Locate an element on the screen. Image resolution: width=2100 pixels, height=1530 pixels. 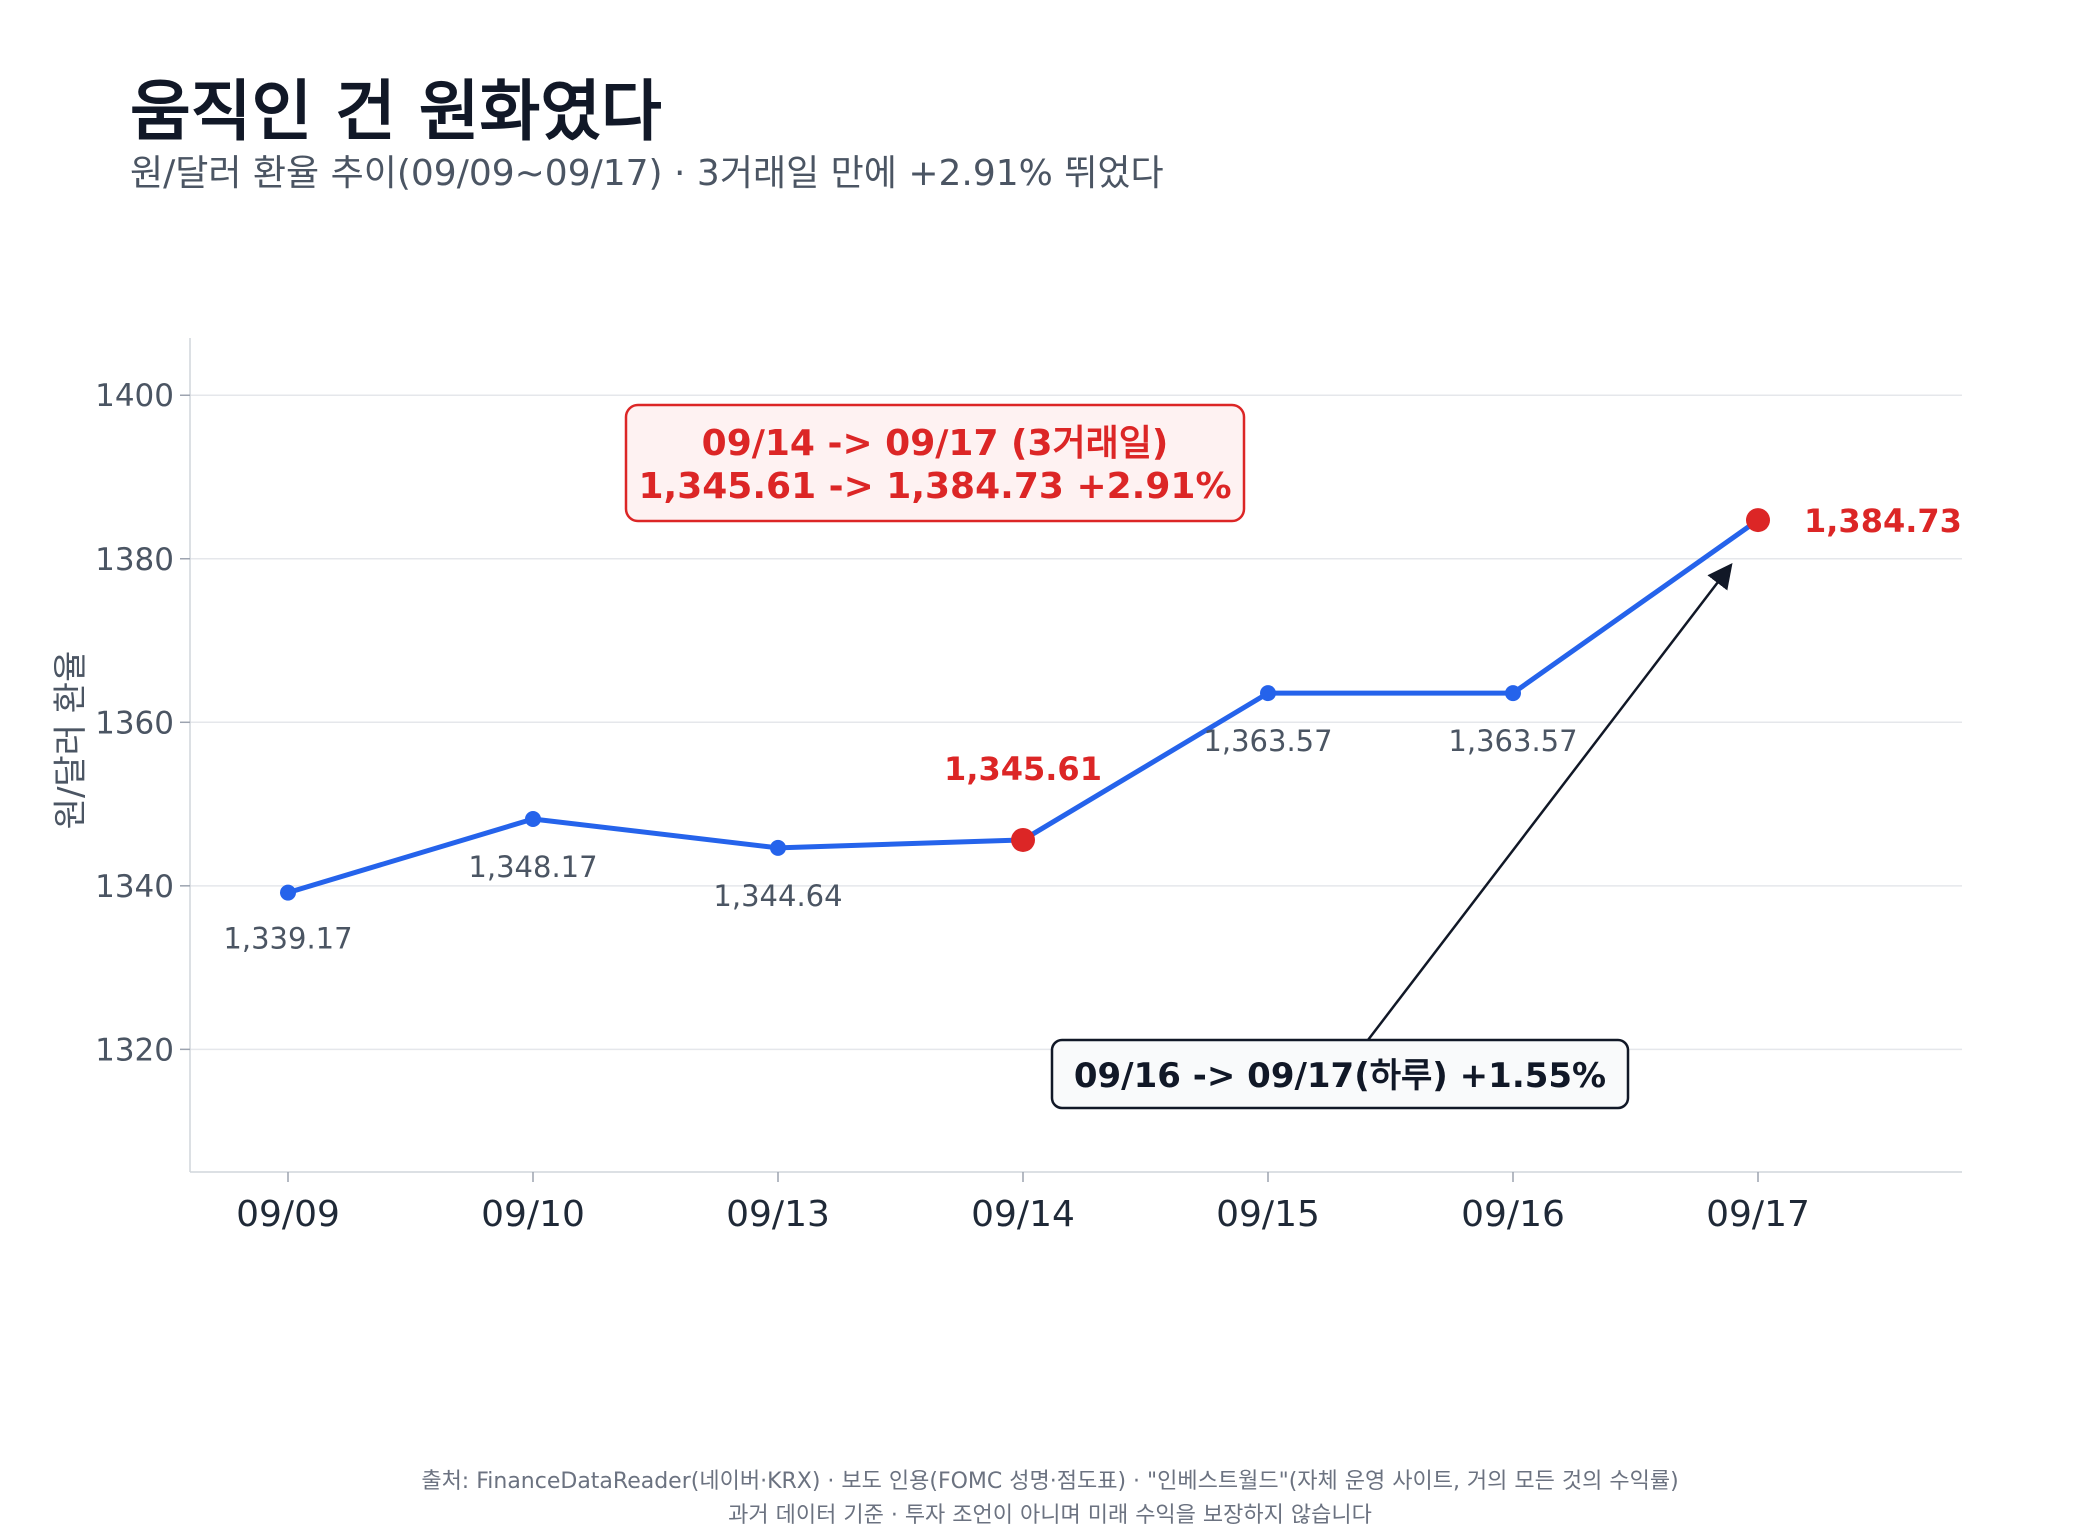
y-tick-label: 1340 is located at coordinates (134, 887).